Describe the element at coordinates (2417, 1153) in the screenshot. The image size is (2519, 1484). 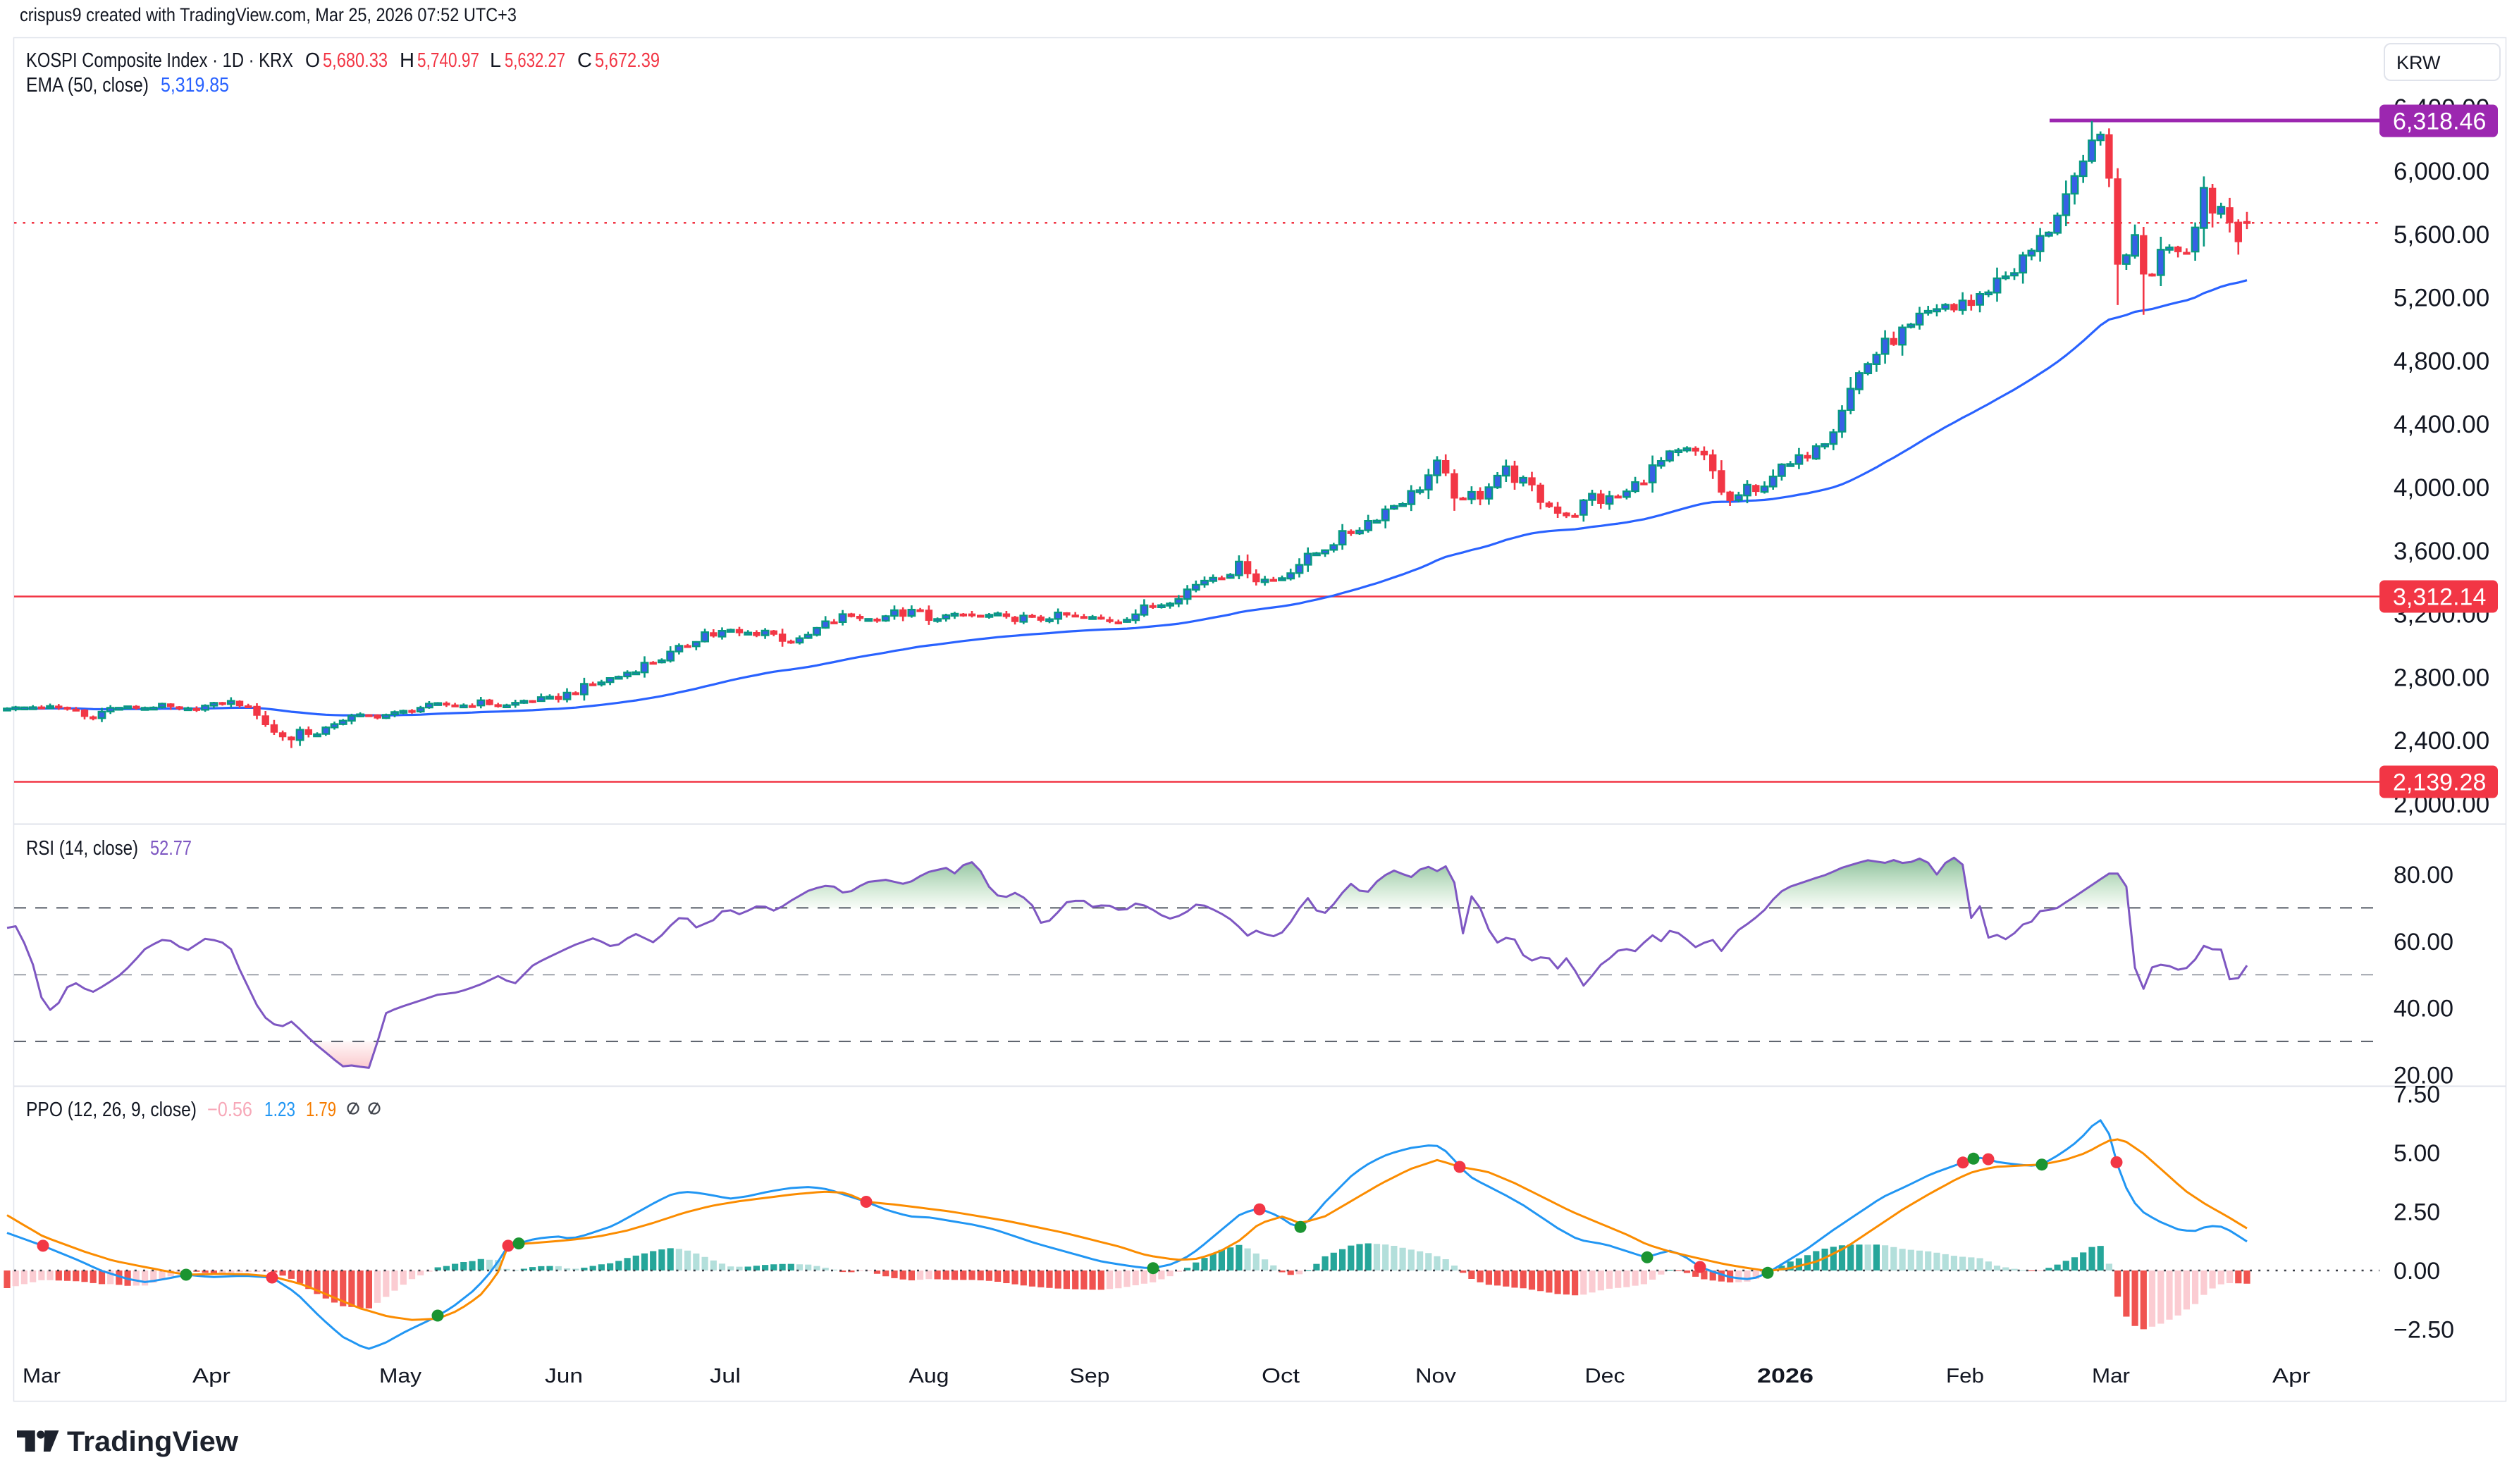
I see `svg-text: 5.00` at that location.